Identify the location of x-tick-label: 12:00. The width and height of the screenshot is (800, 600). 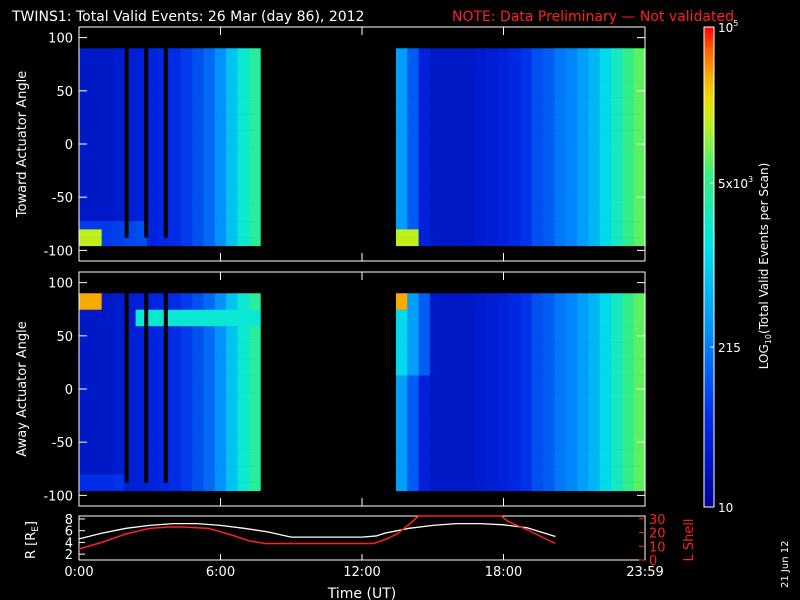
(361, 572).